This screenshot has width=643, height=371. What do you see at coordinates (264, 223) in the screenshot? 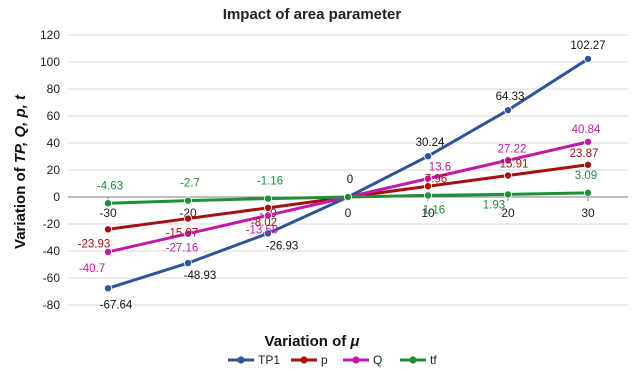
I see `data-label-p: -8.02` at bounding box center [264, 223].